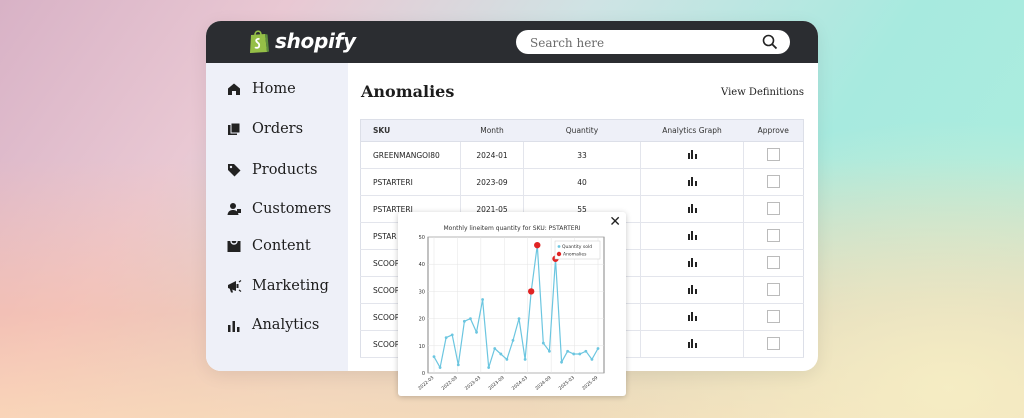 The width and height of the screenshot is (1024, 418). I want to click on month-cell: 2023-09, so click(492, 182).